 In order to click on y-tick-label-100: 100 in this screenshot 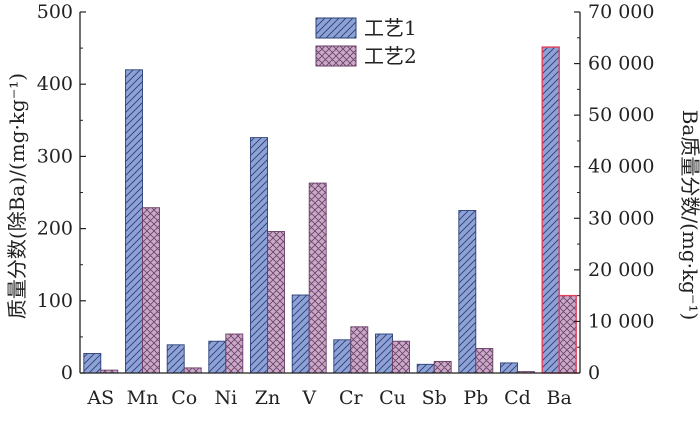, I will do `click(55, 301)`.